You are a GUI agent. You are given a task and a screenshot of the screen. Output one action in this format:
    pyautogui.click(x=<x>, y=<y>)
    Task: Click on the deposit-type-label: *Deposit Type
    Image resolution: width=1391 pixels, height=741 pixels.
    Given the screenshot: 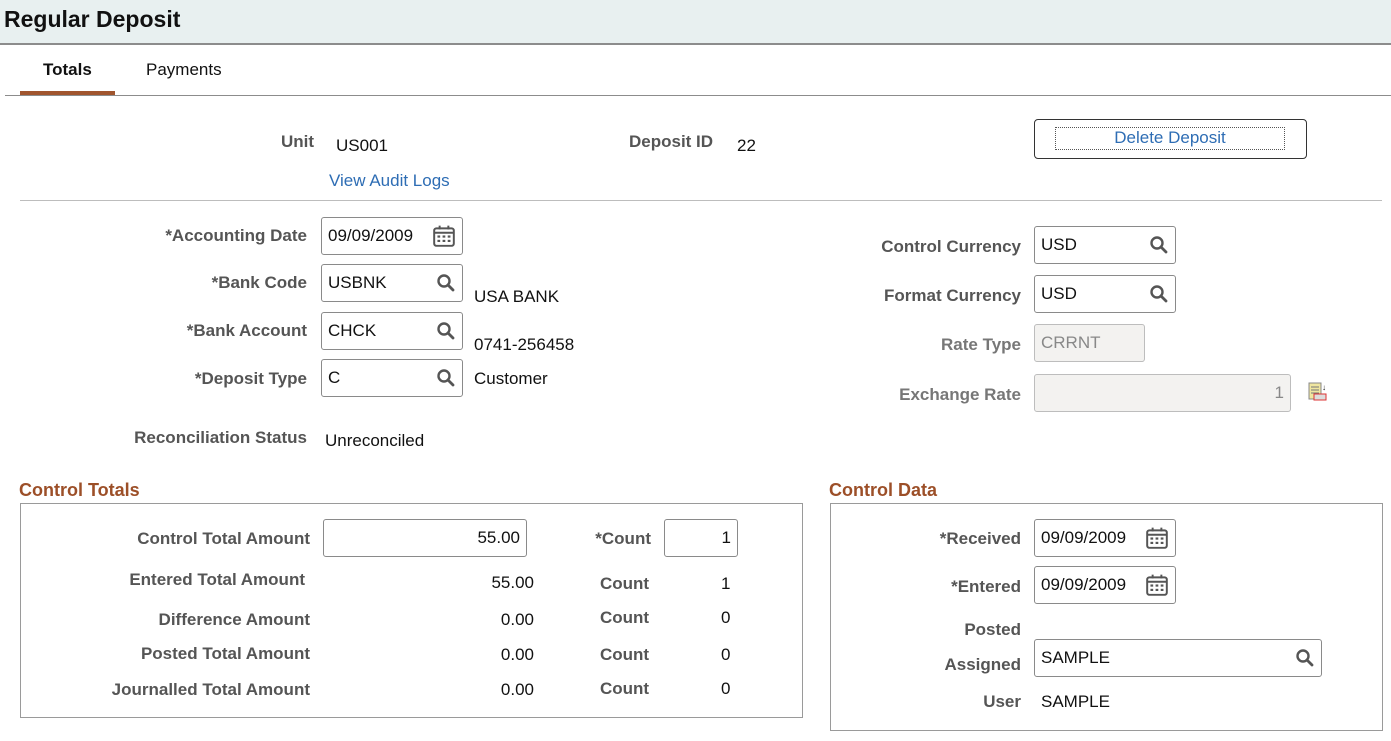 What is the action you would take?
    pyautogui.click(x=250, y=378)
    